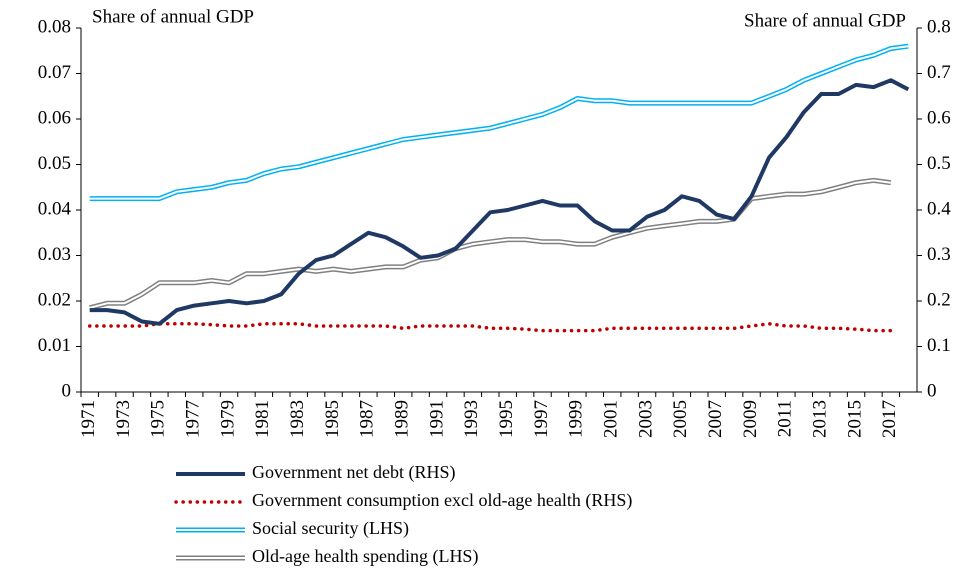 This screenshot has width=969, height=582. What do you see at coordinates (193, 419) in the screenshot?
I see `x-tick-label: 1977` at bounding box center [193, 419].